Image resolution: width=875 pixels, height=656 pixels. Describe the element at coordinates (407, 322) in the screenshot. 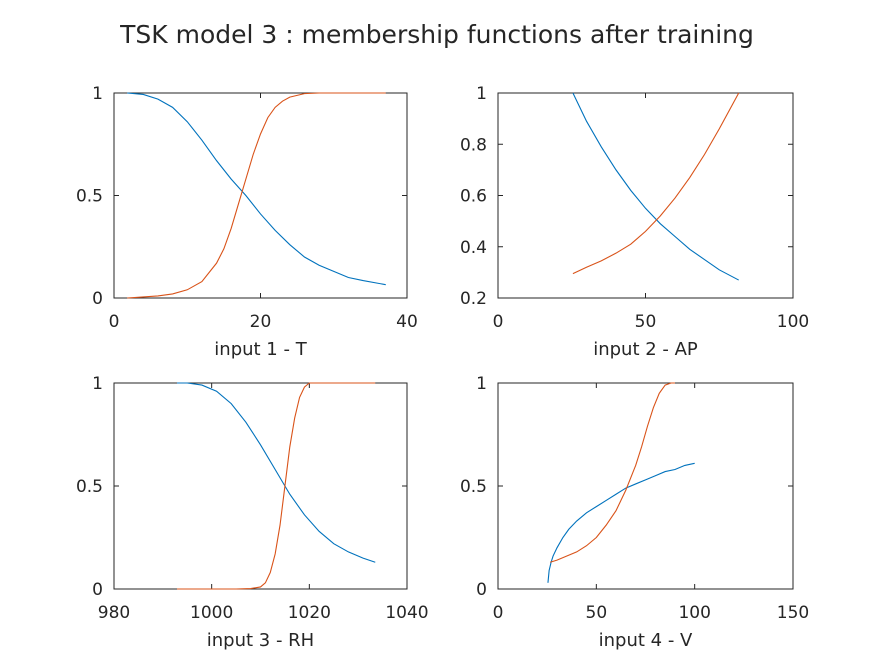

I see `x-tick-label: 40` at that location.